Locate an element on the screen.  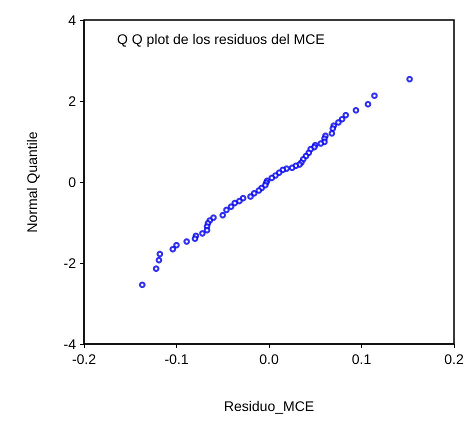
x-tick-label: -0.1 is located at coordinates (176, 359).